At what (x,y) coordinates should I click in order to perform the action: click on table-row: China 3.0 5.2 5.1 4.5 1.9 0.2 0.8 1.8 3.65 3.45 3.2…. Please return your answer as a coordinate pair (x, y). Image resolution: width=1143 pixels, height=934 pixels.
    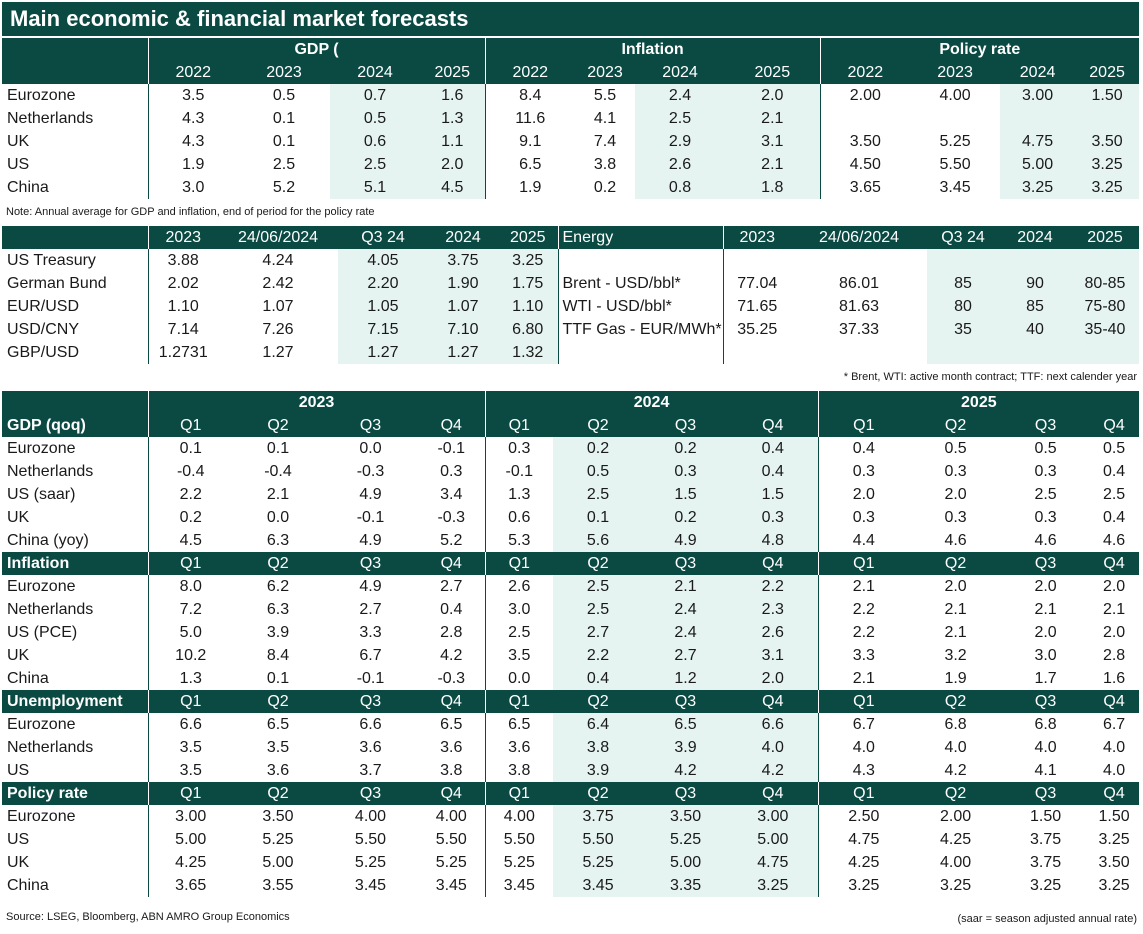
    Looking at the image, I should click on (571, 187).